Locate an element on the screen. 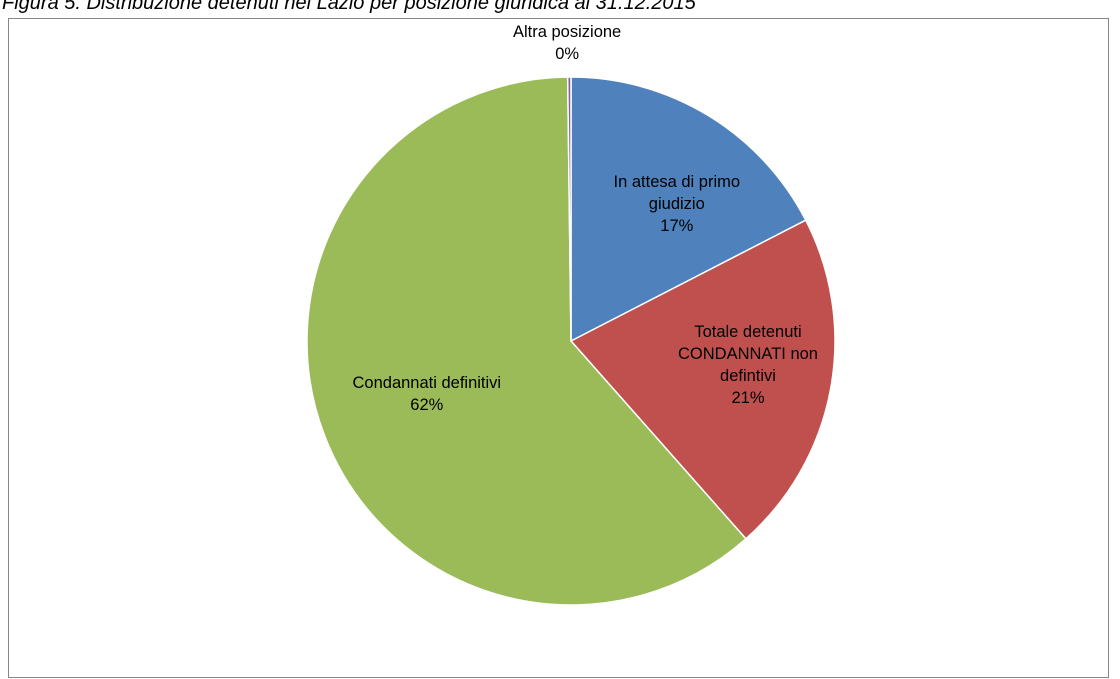  pie-slice-attesa is located at coordinates (688, 209).